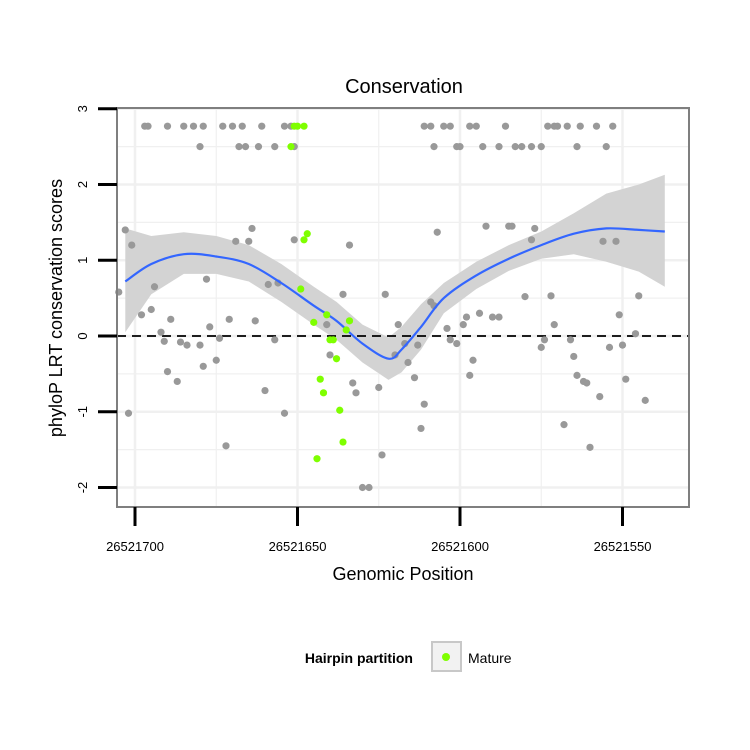 The height and width of the screenshot is (750, 750). I want to click on y-tick-label: 1, so click(82, 260).